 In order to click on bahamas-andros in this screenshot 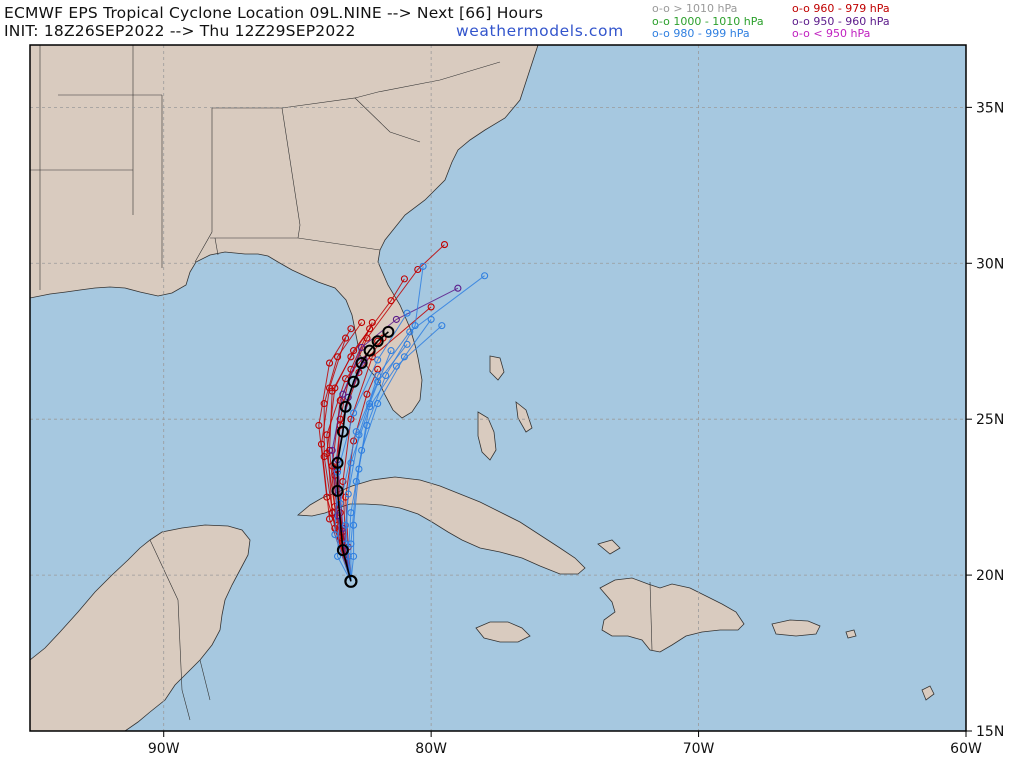, I will do `click(487, 436)`.